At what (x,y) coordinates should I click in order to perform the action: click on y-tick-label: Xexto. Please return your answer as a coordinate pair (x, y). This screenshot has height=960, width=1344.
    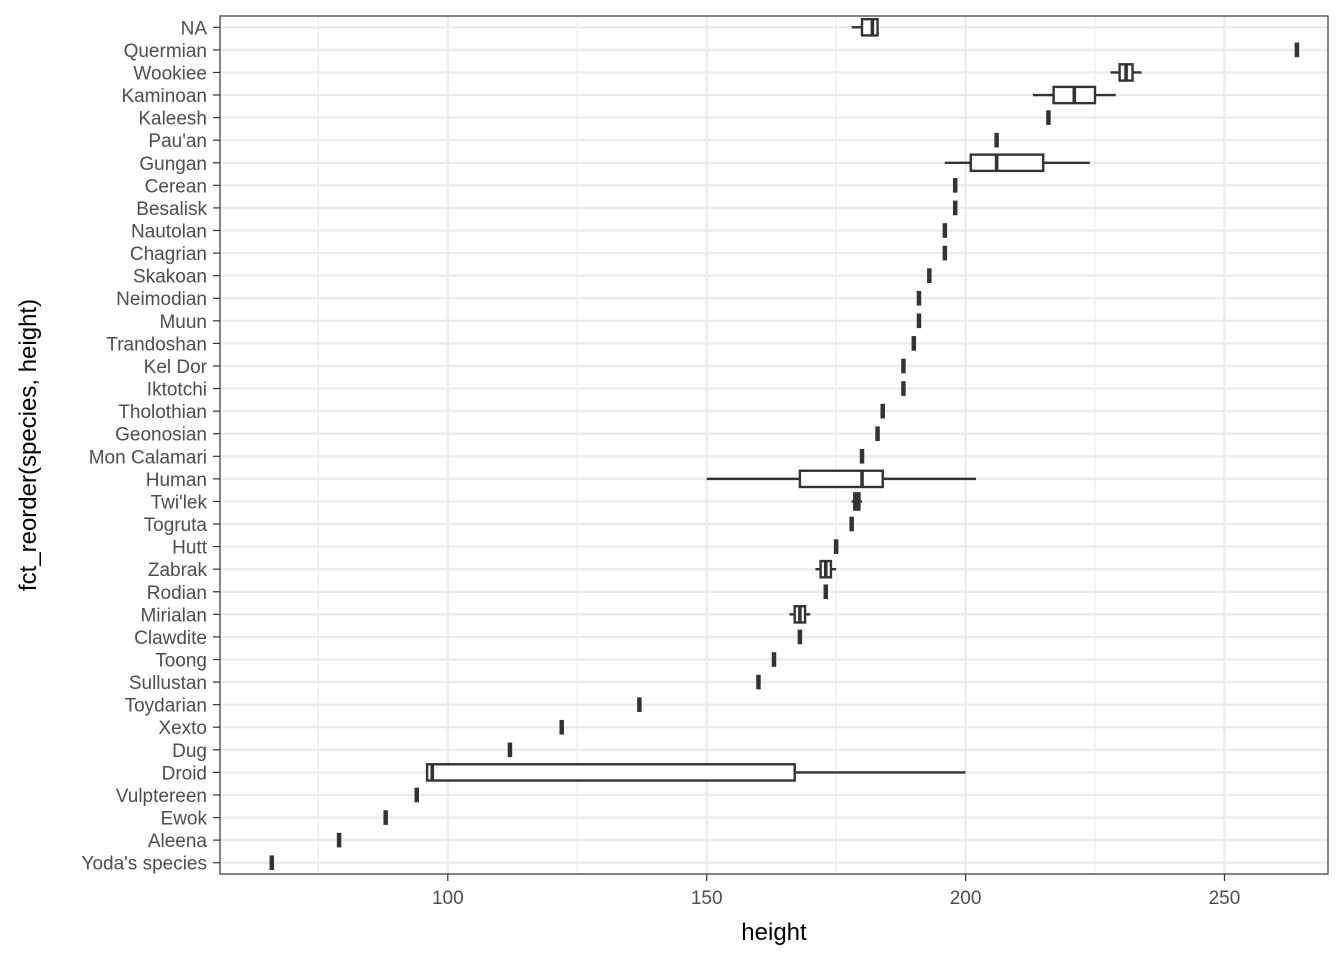
    Looking at the image, I should click on (182, 728).